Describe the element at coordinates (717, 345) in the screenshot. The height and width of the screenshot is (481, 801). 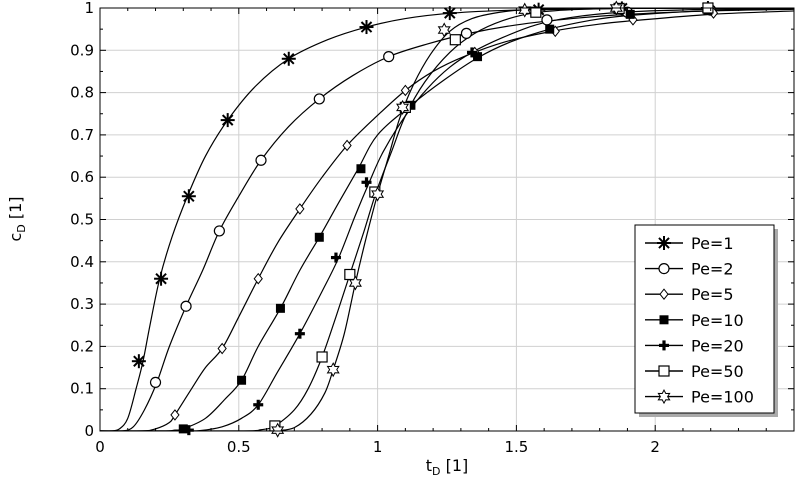
I see `legend-label: Pe=20` at that location.